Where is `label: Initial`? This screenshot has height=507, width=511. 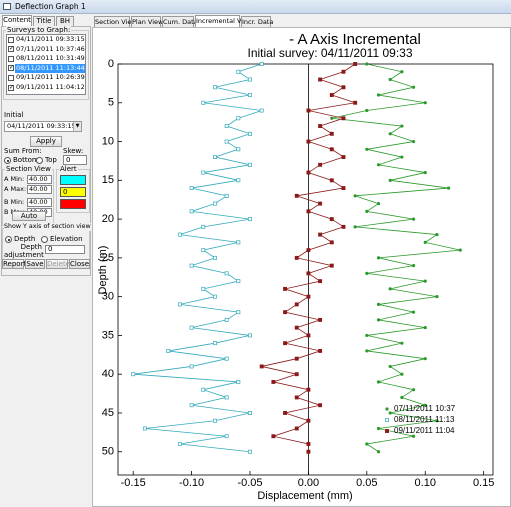 label: Initial is located at coordinates (14, 115).